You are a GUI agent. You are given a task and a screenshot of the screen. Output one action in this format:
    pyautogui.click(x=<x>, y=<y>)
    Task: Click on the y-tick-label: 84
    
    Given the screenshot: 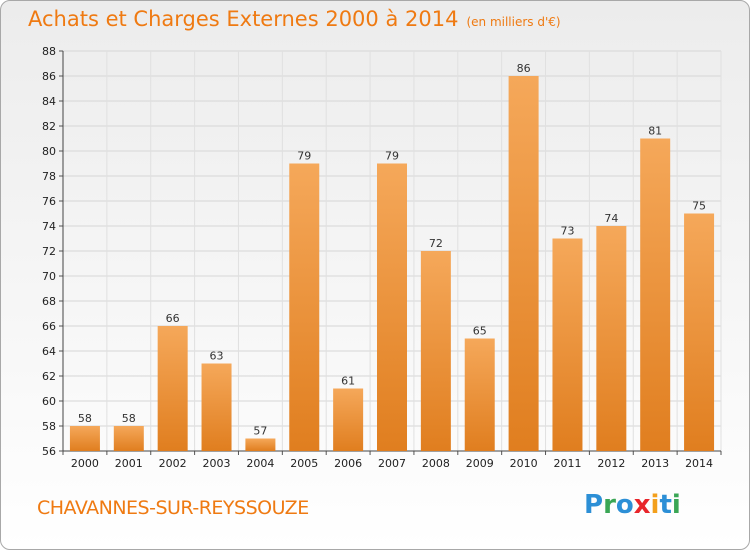 What is the action you would take?
    pyautogui.click(x=49, y=101)
    